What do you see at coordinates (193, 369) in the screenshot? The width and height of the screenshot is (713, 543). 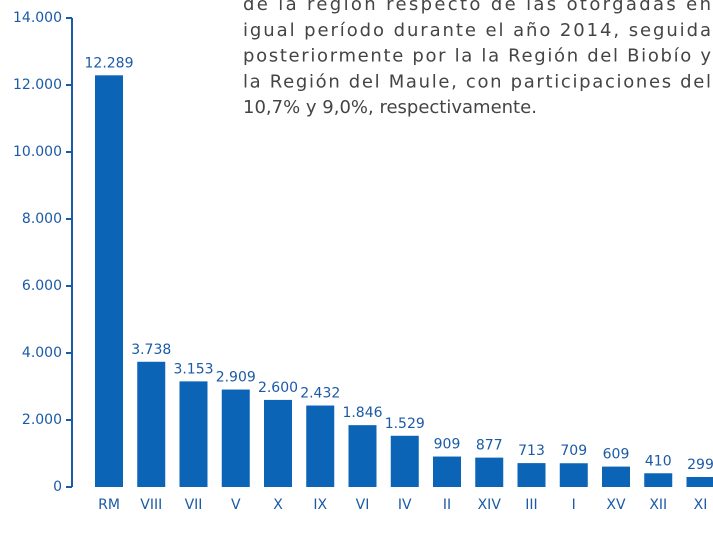 I see `value-label: 3.153` at bounding box center [193, 369].